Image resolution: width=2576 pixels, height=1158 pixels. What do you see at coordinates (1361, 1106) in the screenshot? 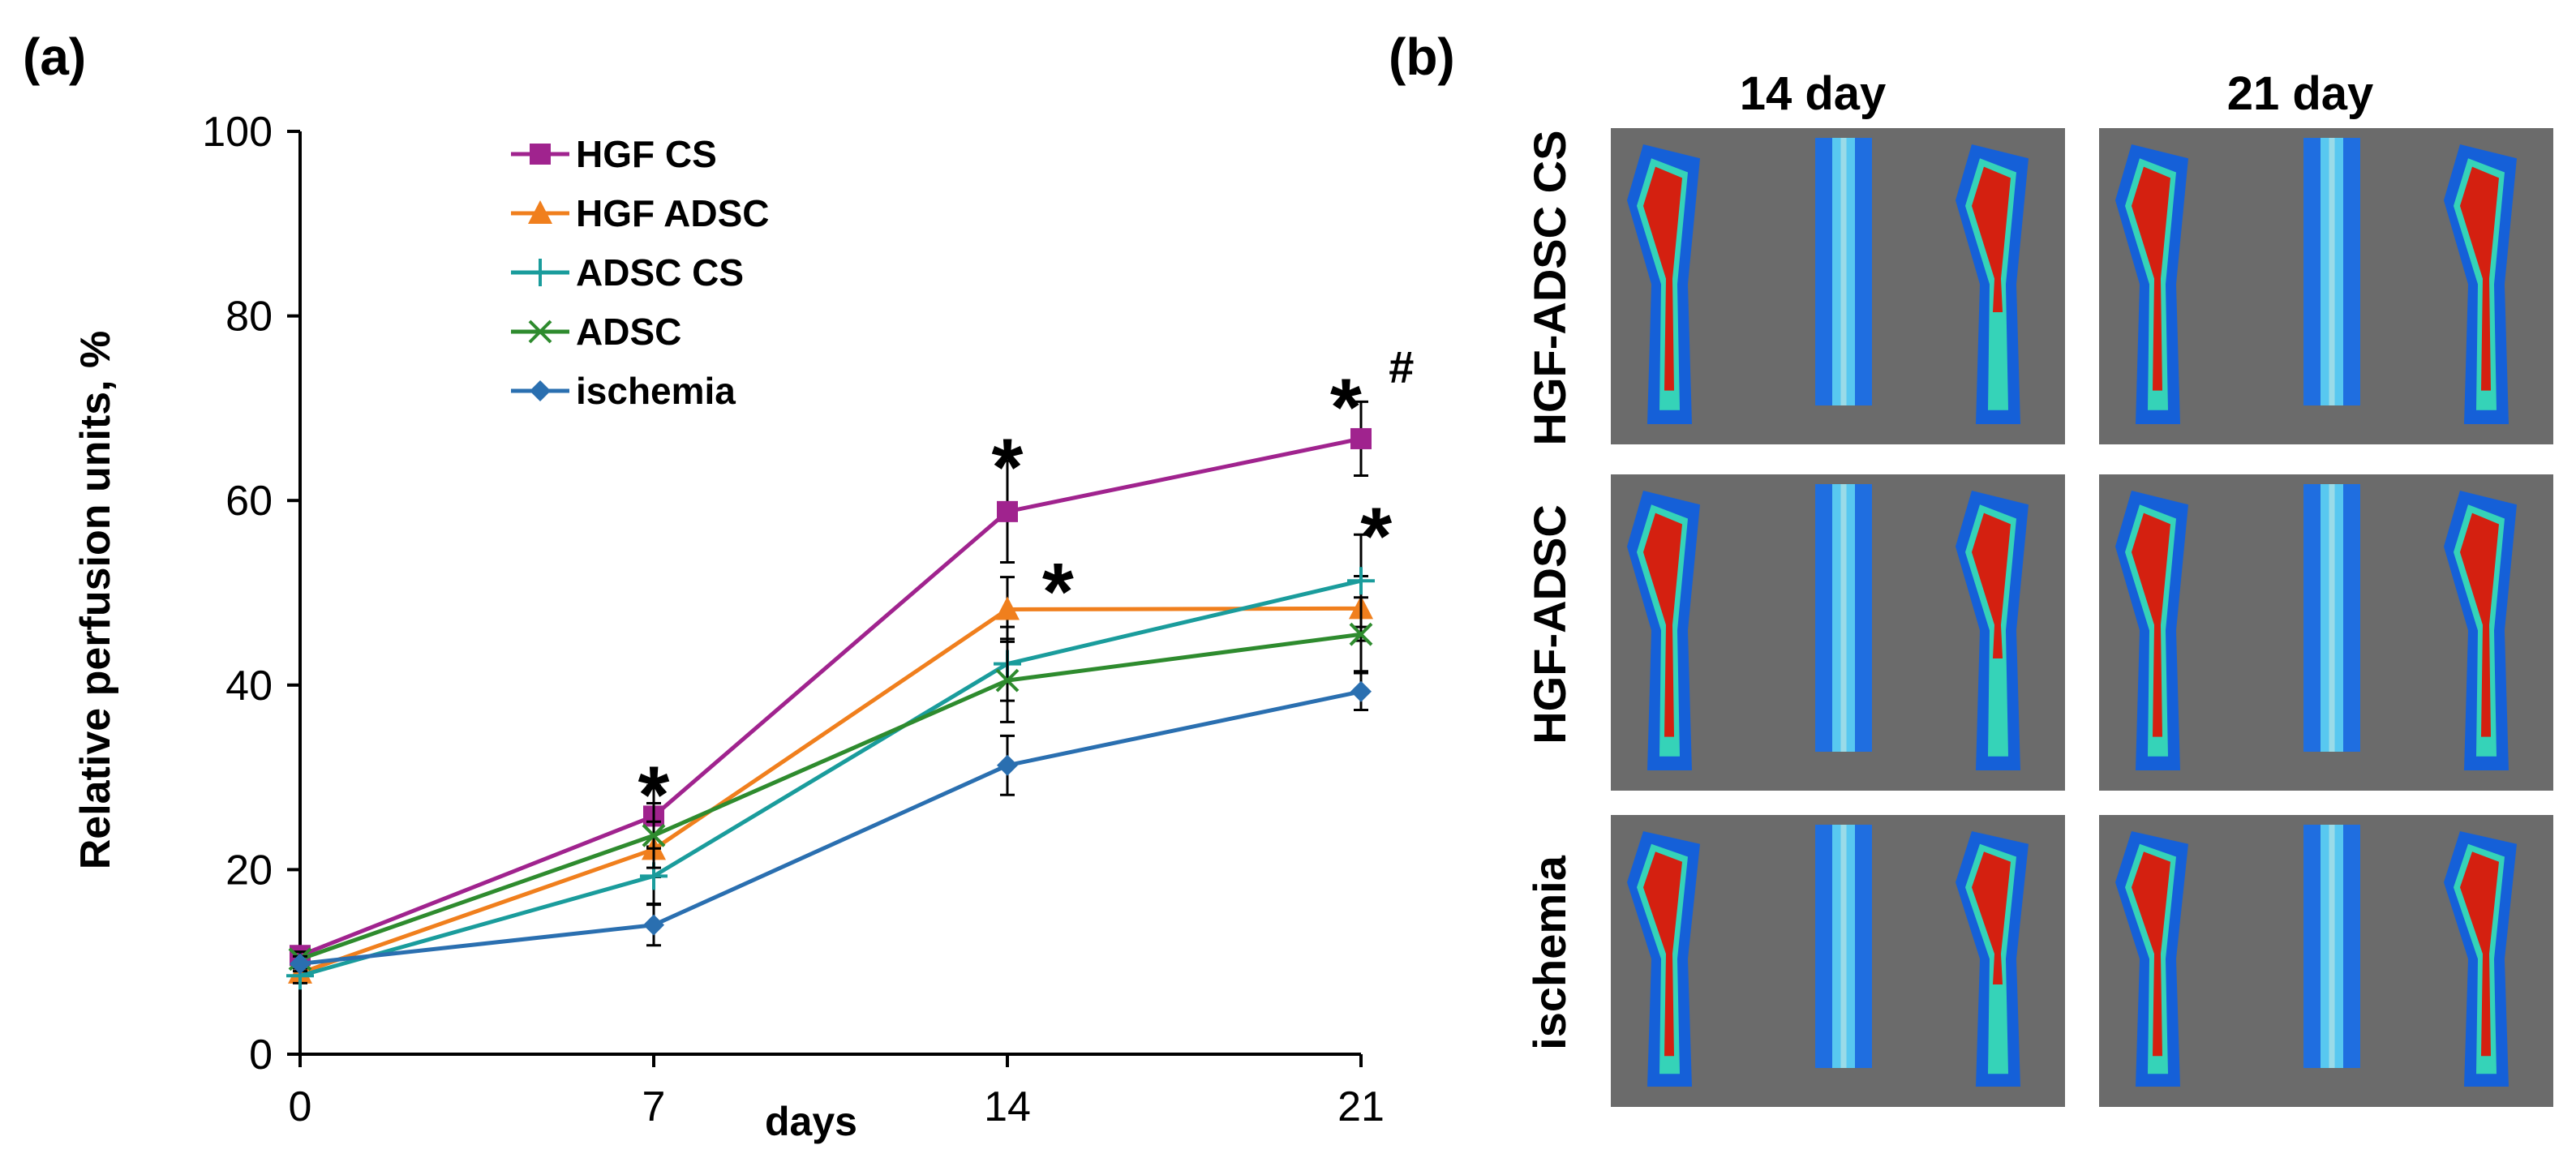
I see `x-tick-label: 21` at bounding box center [1361, 1106].